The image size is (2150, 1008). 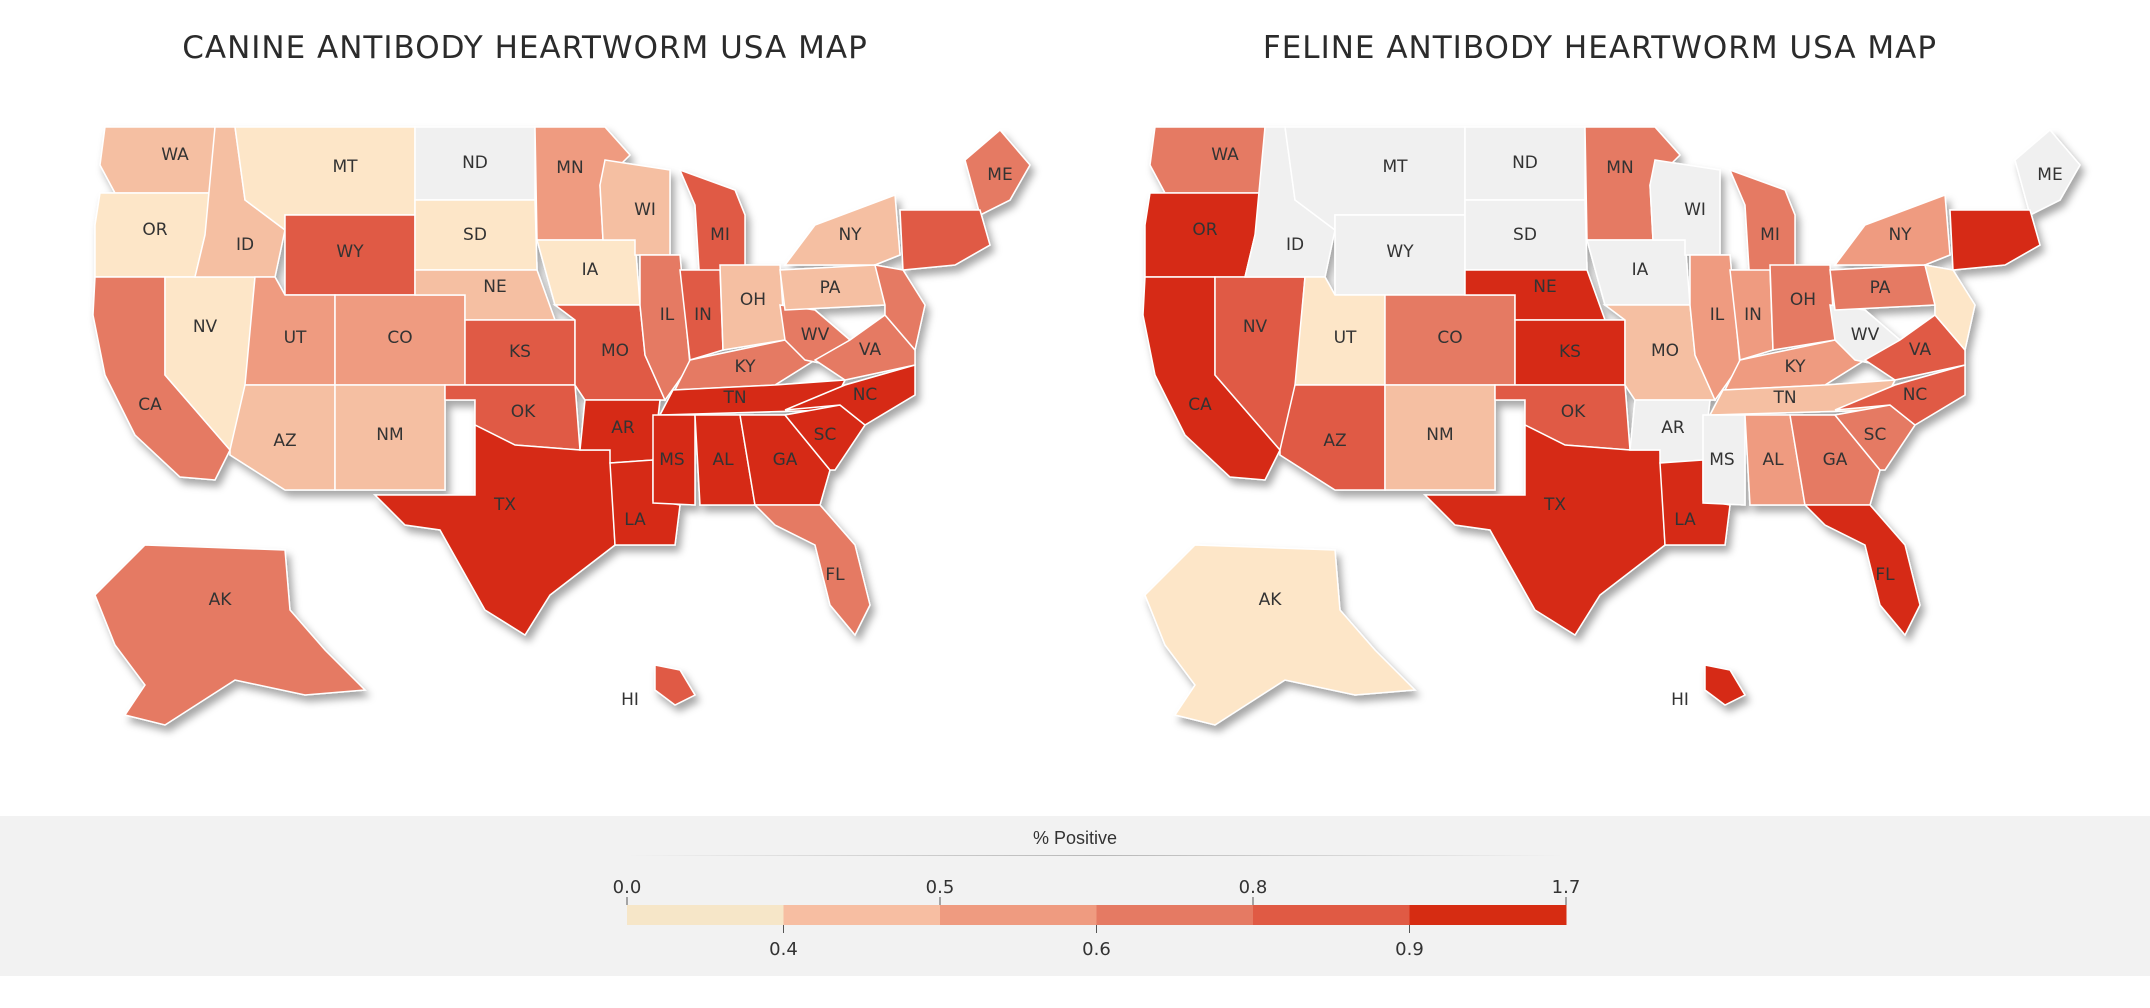 What do you see at coordinates (1409, 949) in the screenshot?
I see `legend-label-bottom-2: 0.9` at bounding box center [1409, 949].